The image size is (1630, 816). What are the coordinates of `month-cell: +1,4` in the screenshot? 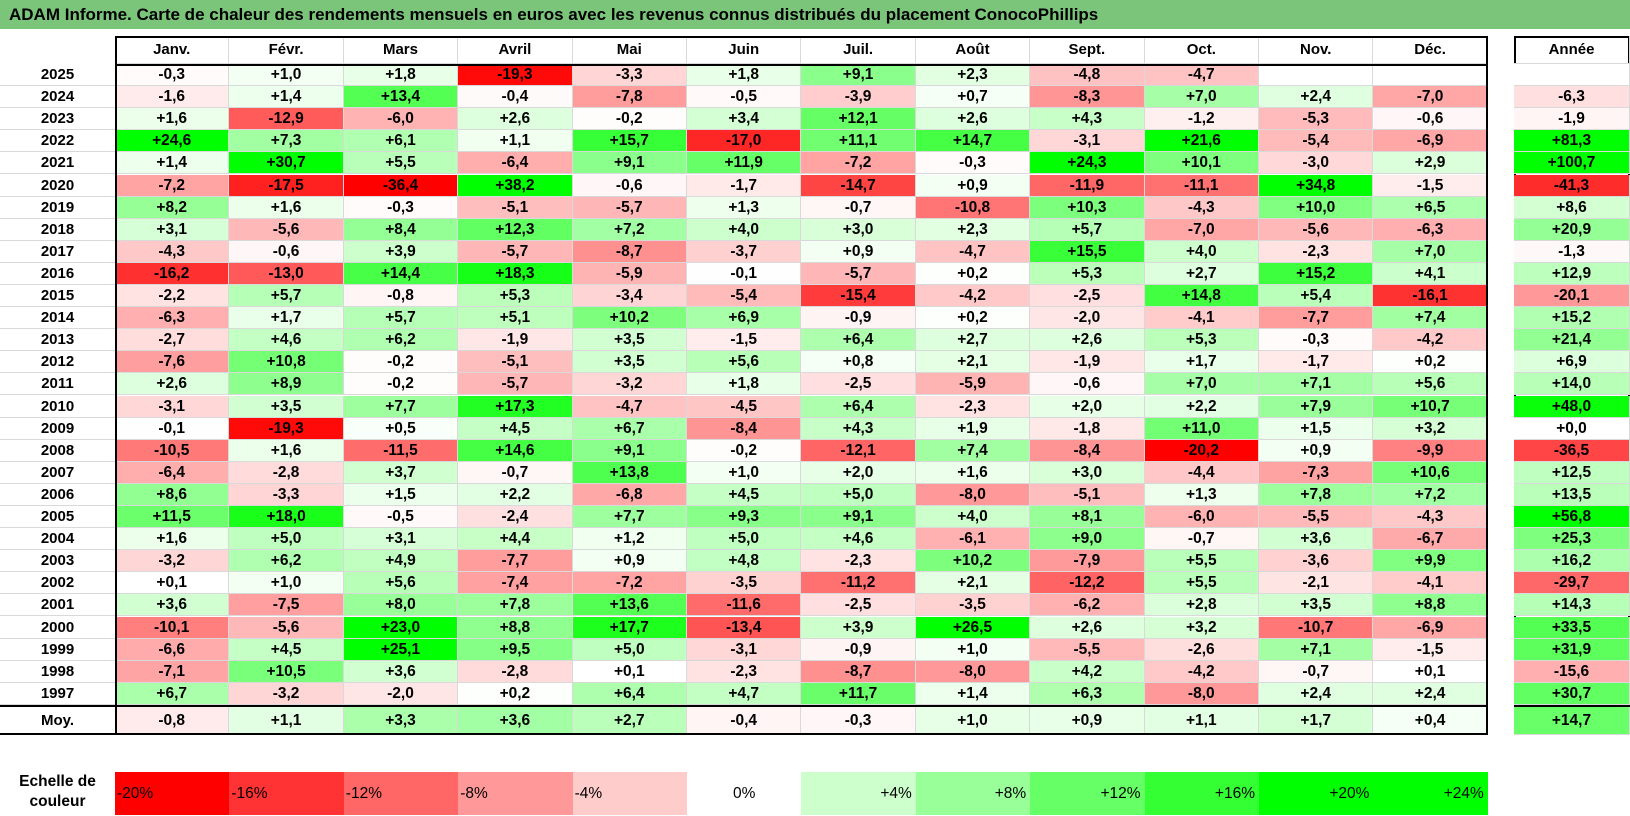 It's located at (172, 163).